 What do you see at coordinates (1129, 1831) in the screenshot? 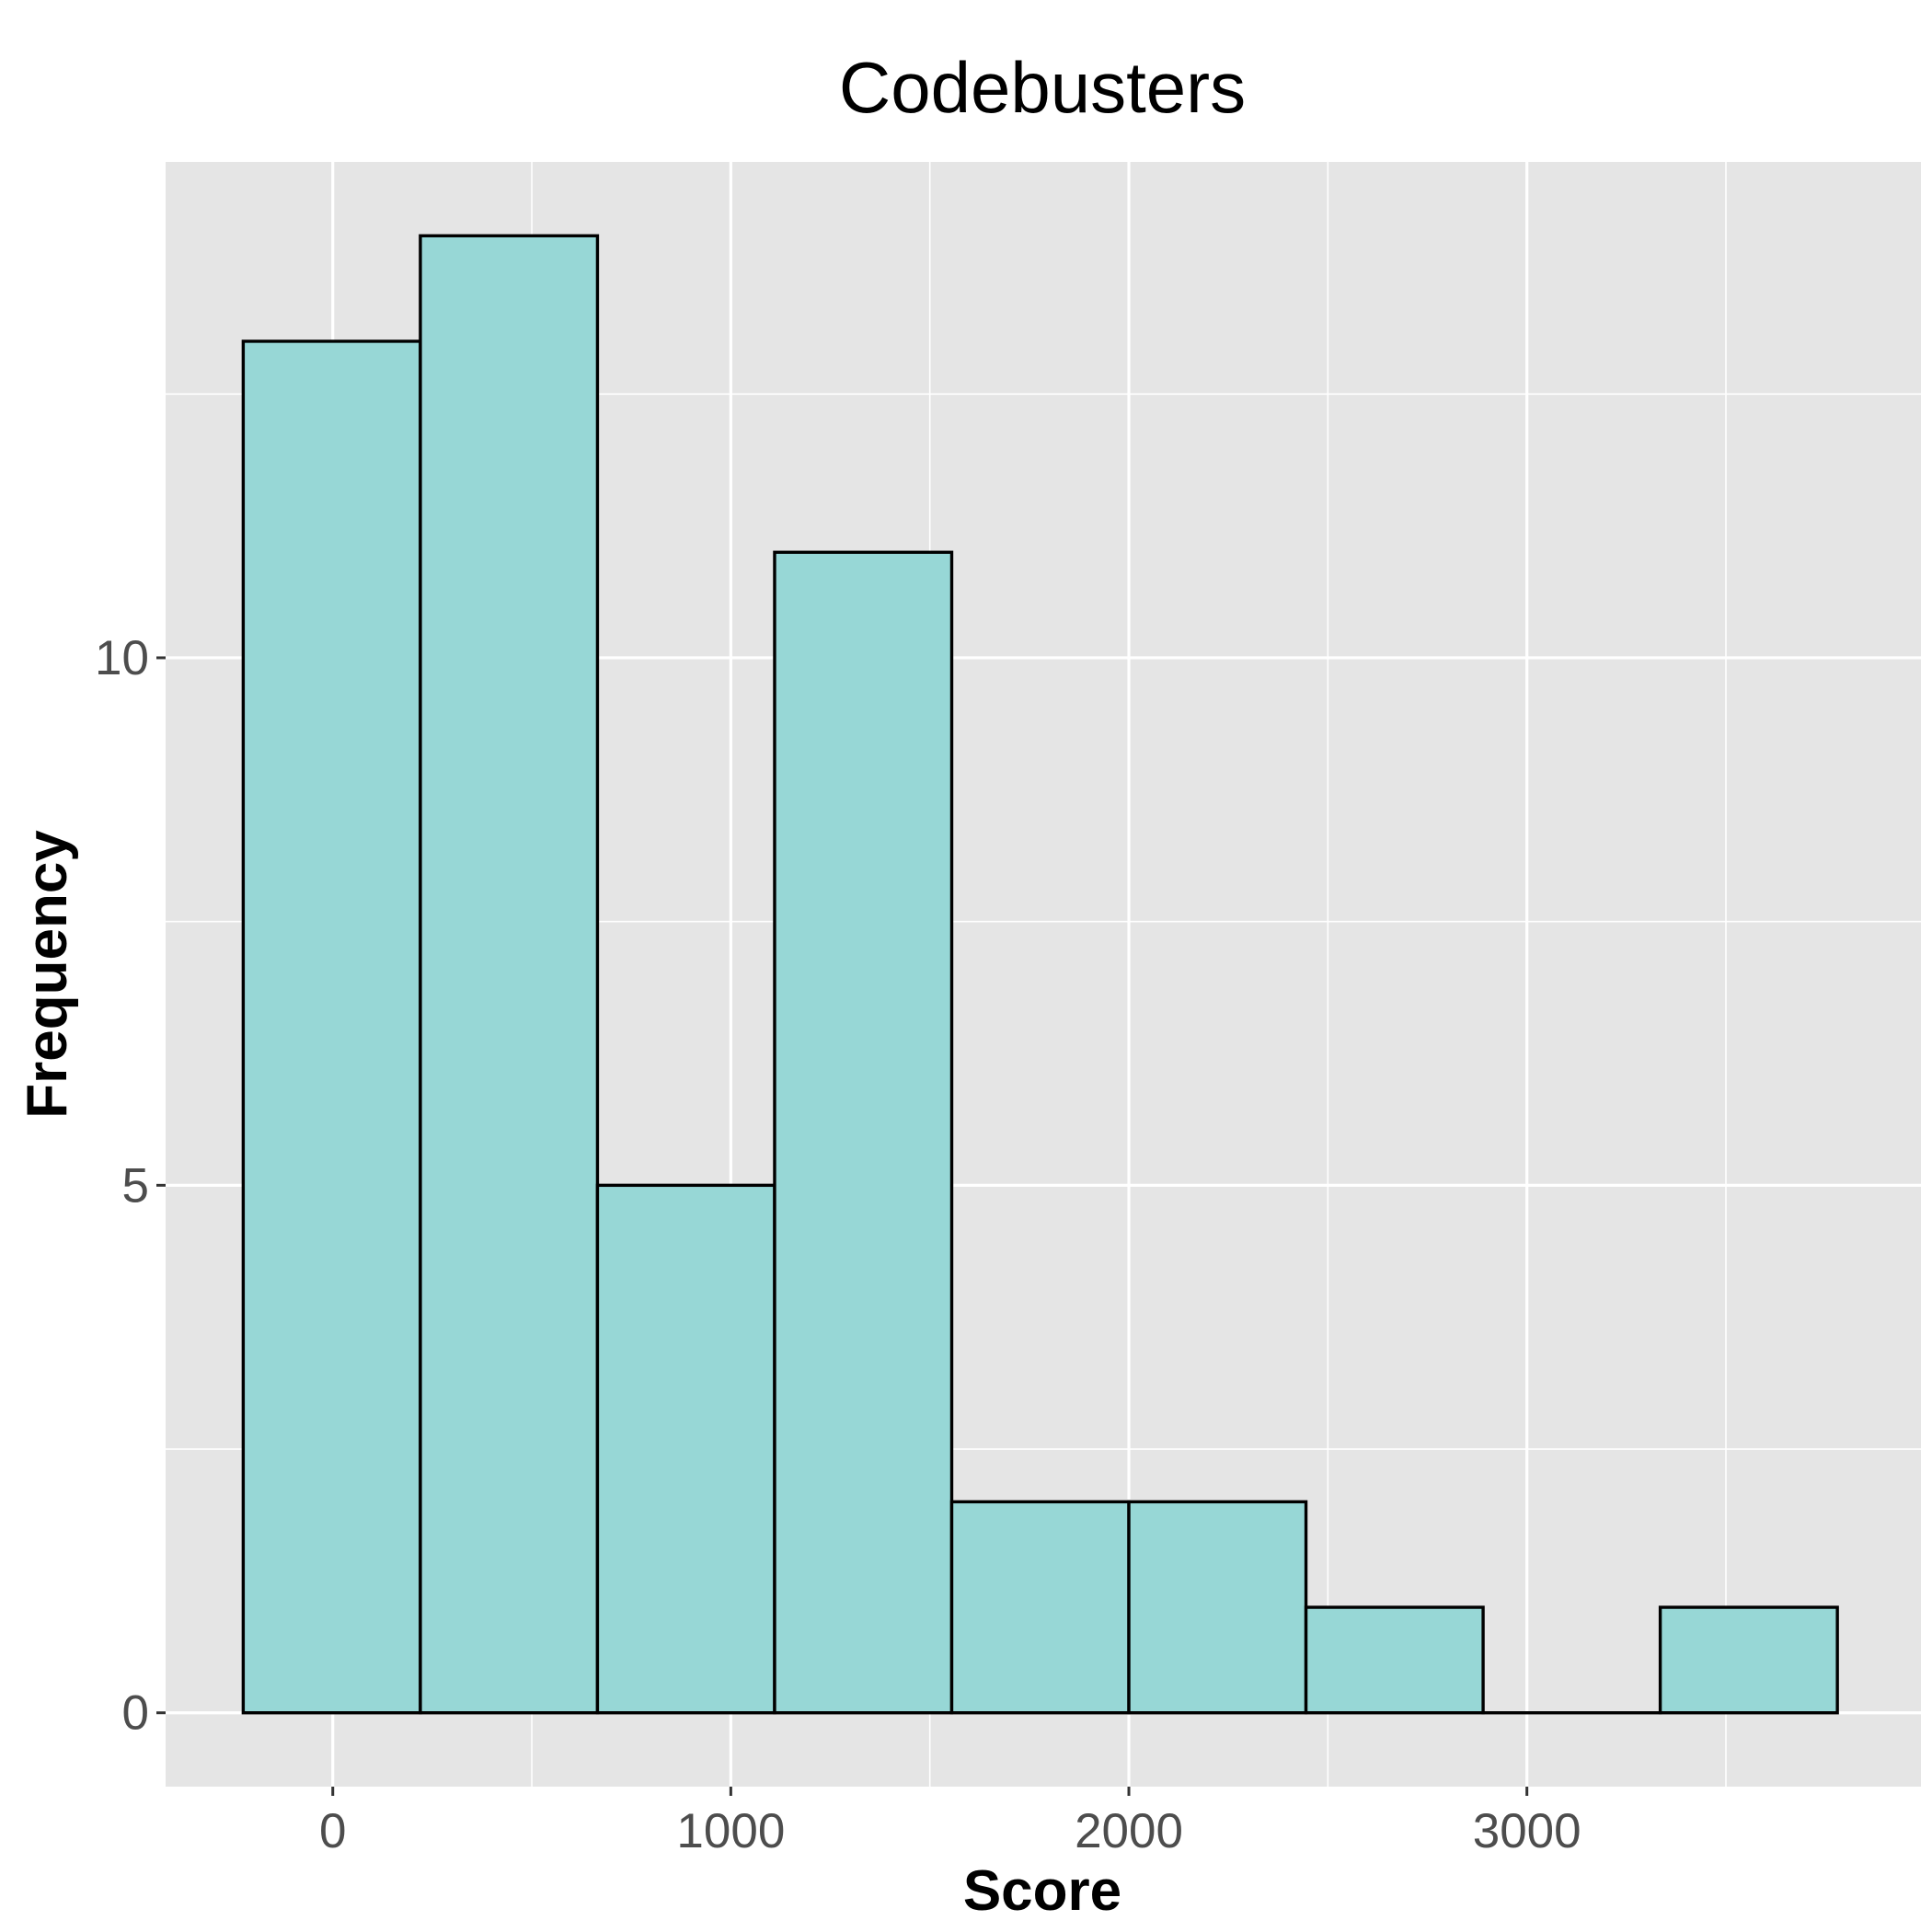
I see `x-tick-label: 2000` at bounding box center [1129, 1831].